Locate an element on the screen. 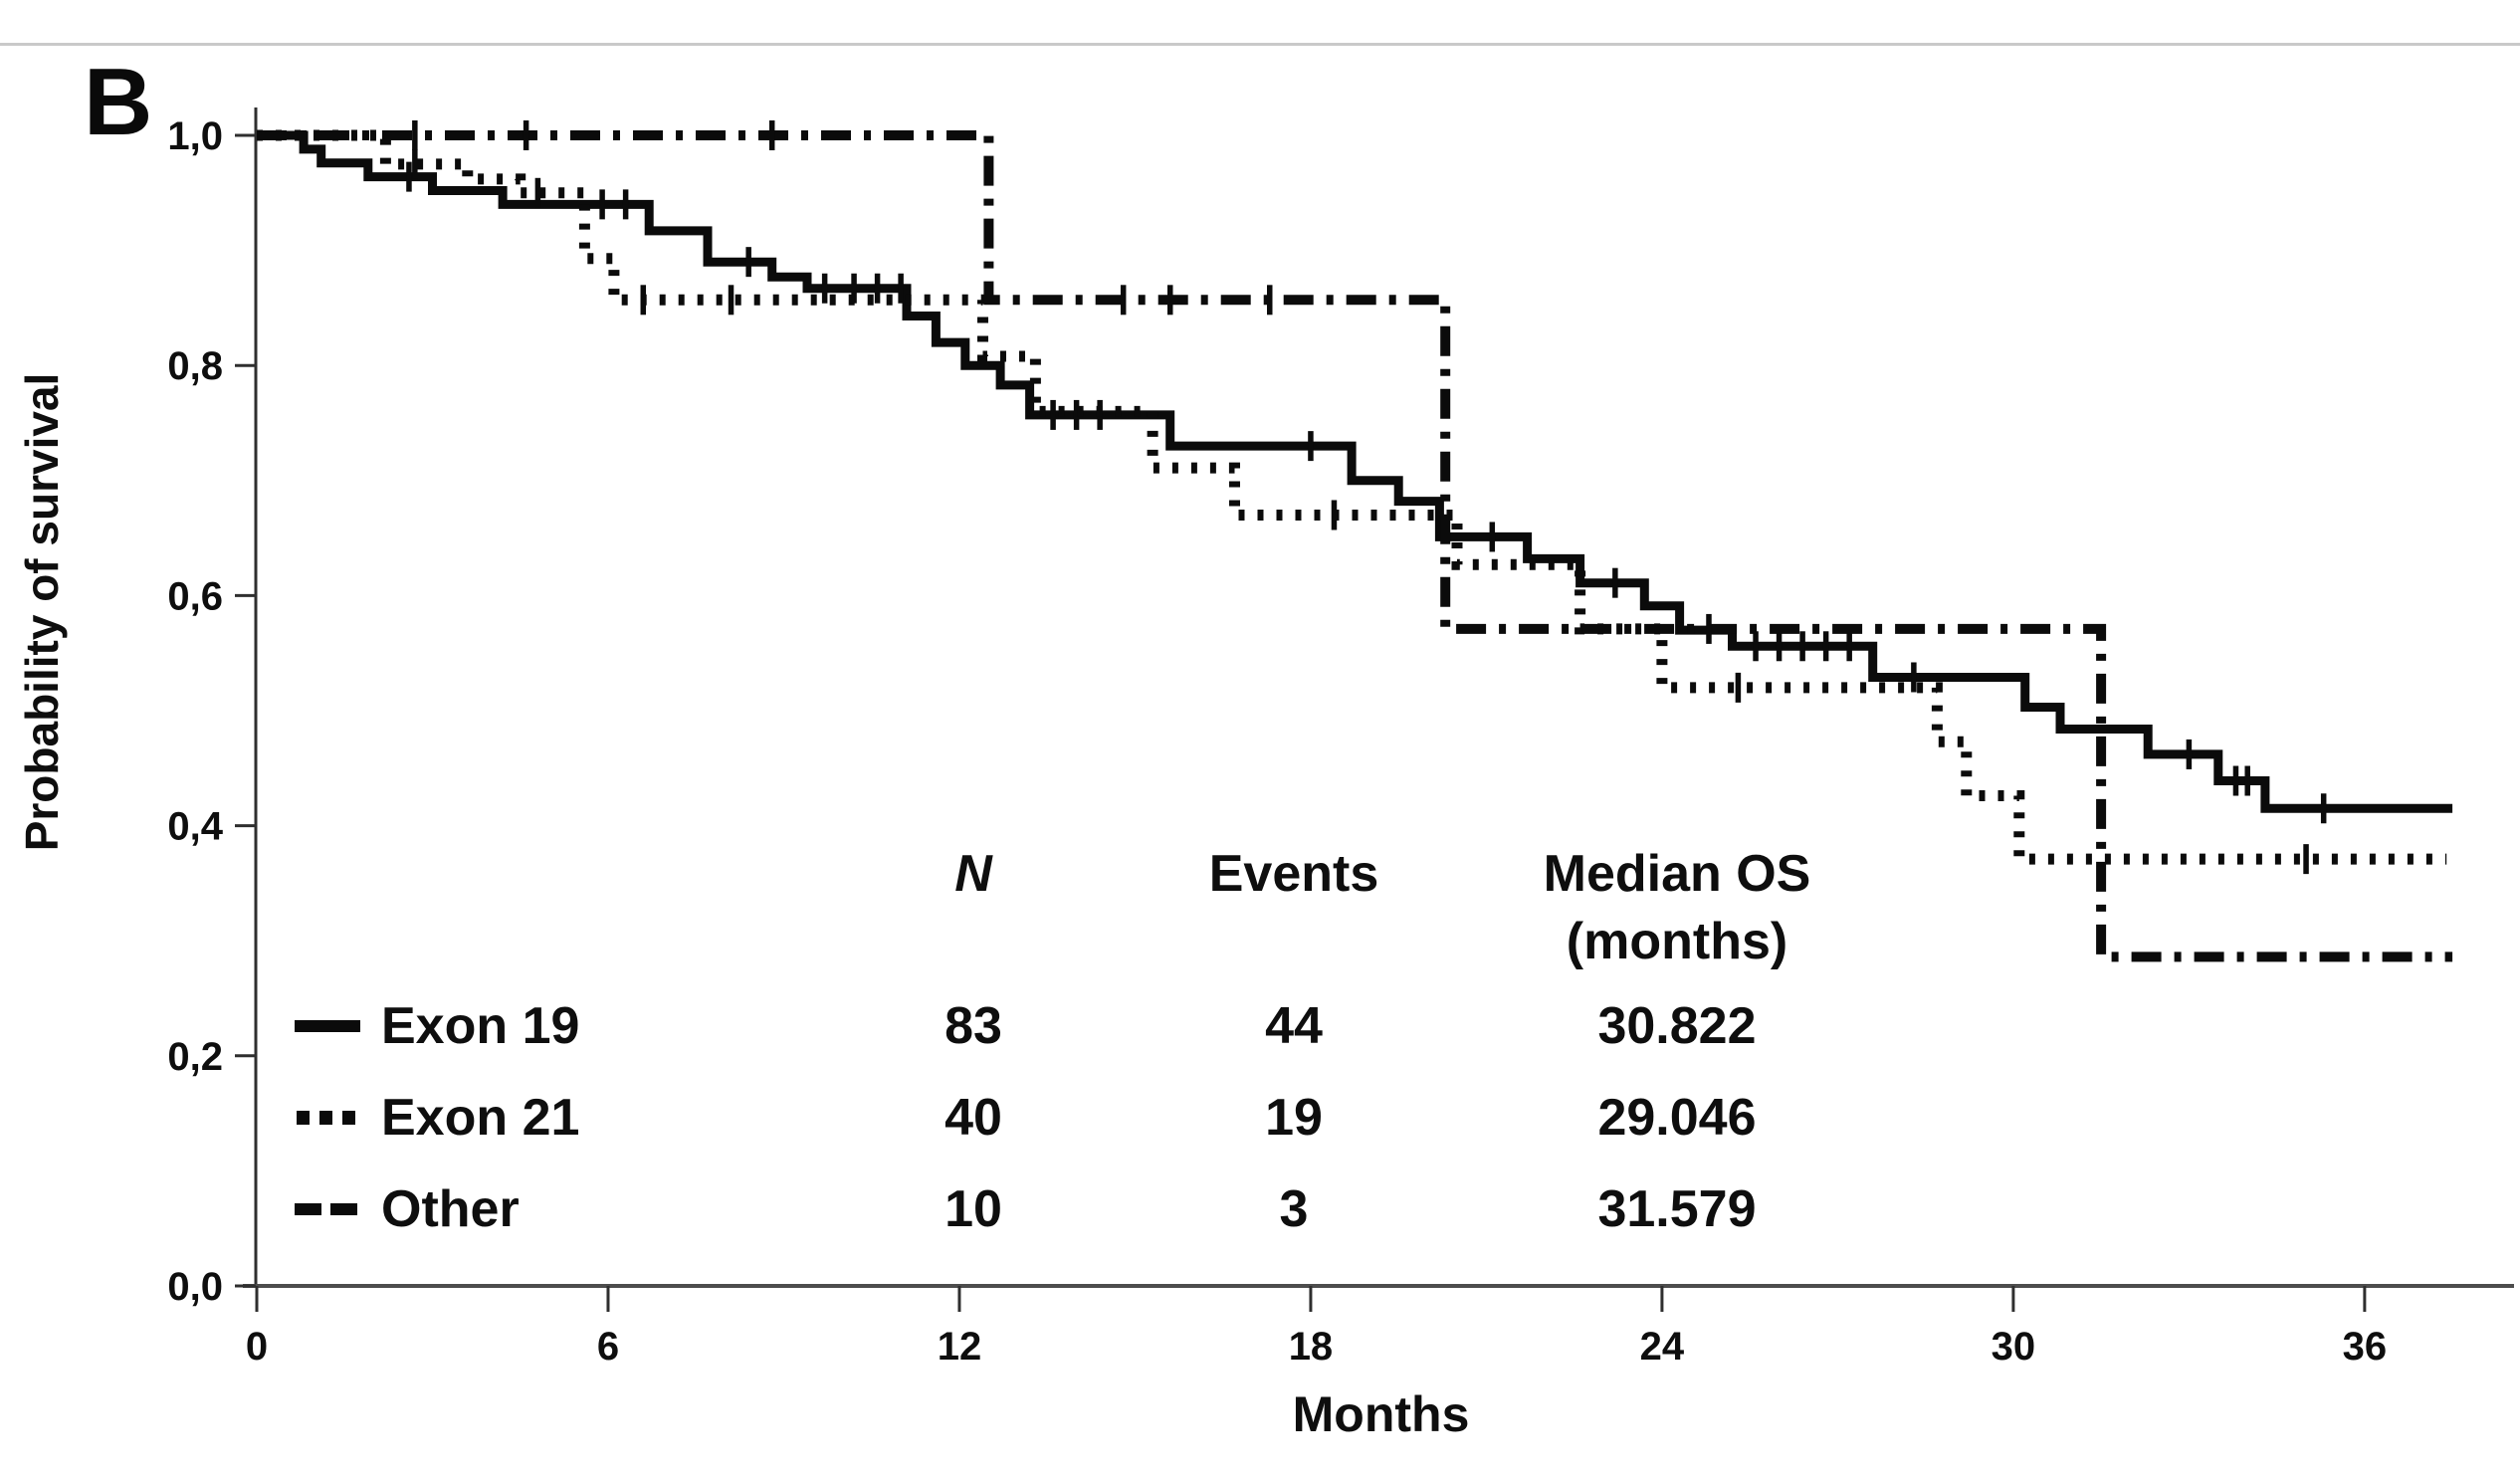 The image size is (2520, 1481). y-axis-title: Probability of survival is located at coordinates (42, 612).